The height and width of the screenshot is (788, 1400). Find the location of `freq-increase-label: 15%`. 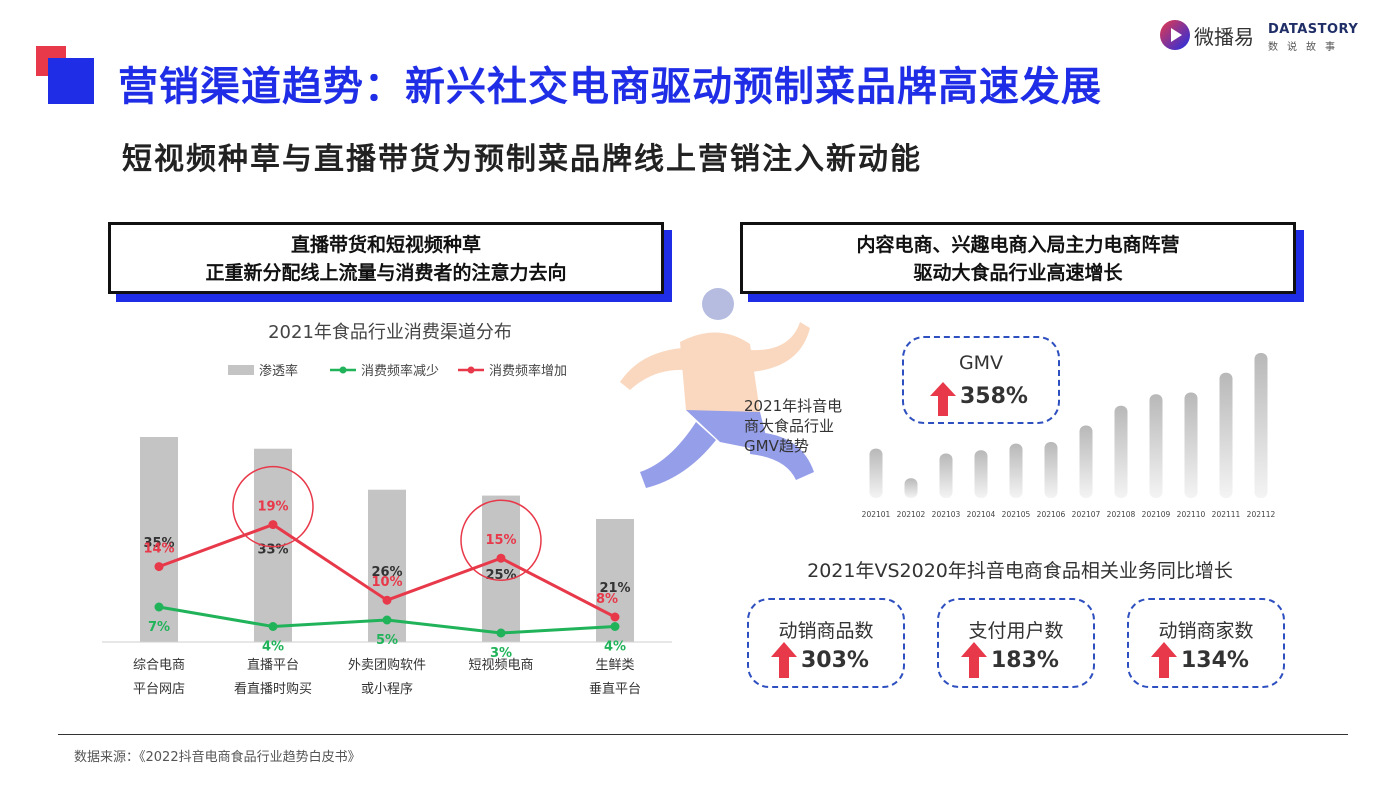

freq-increase-label: 15% is located at coordinates (500, 540).